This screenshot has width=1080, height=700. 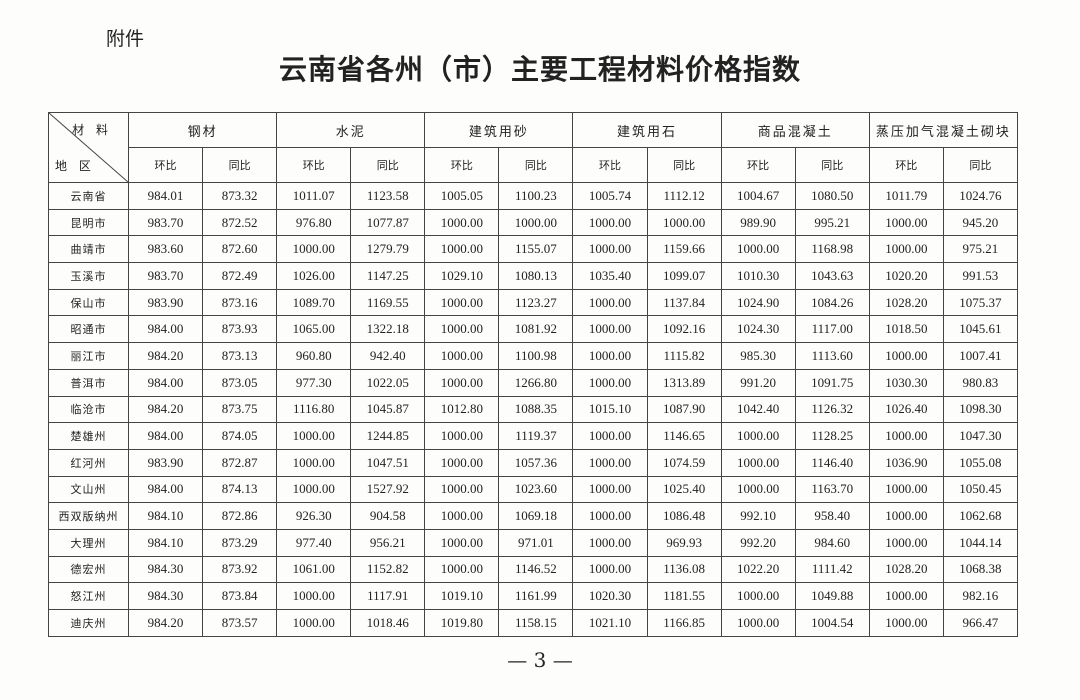 What do you see at coordinates (88, 329) in the screenshot?
I see `region-cell: 昭通市` at bounding box center [88, 329].